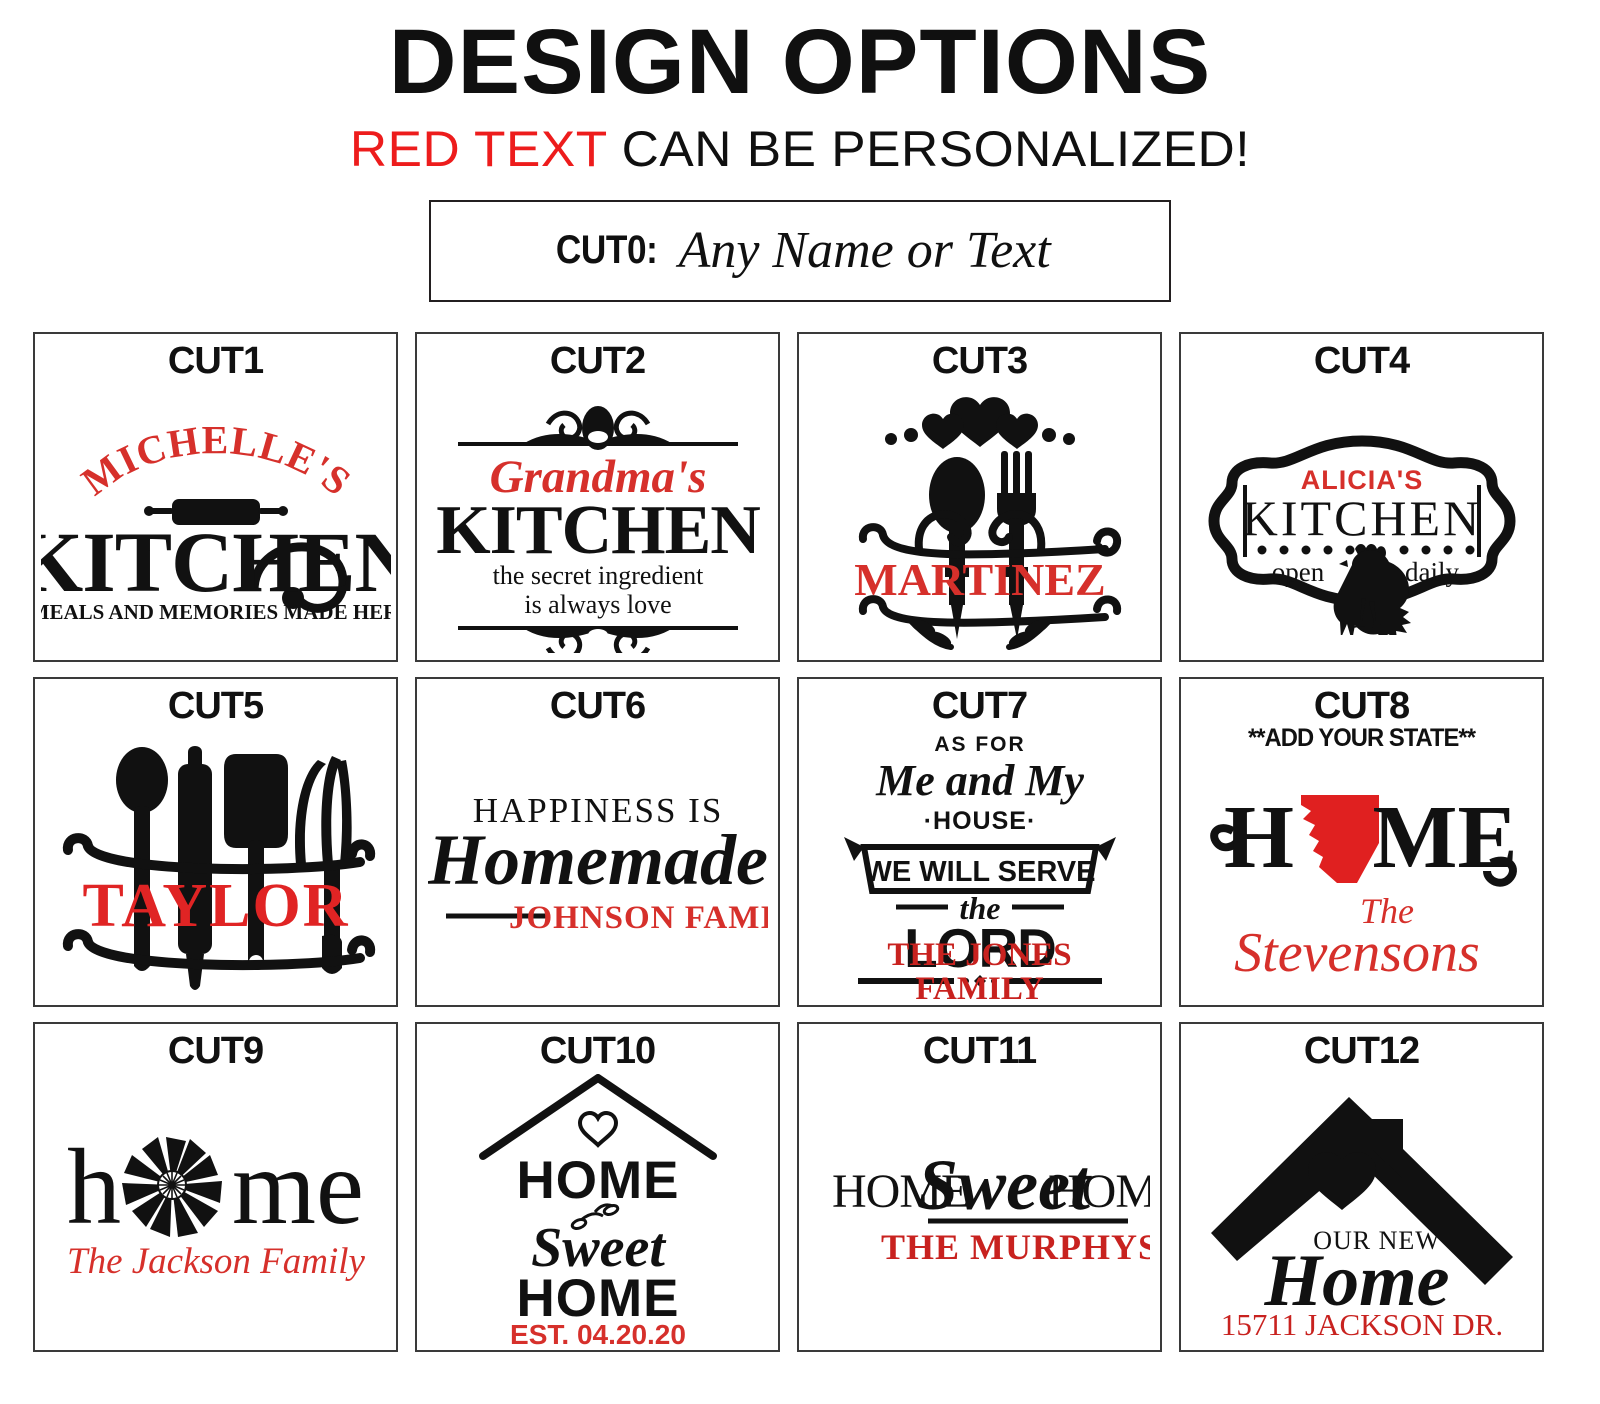 This screenshot has width=1600, height=1404. I want to click on cut6-top-line: HAPPINESS IS, so click(597, 810).